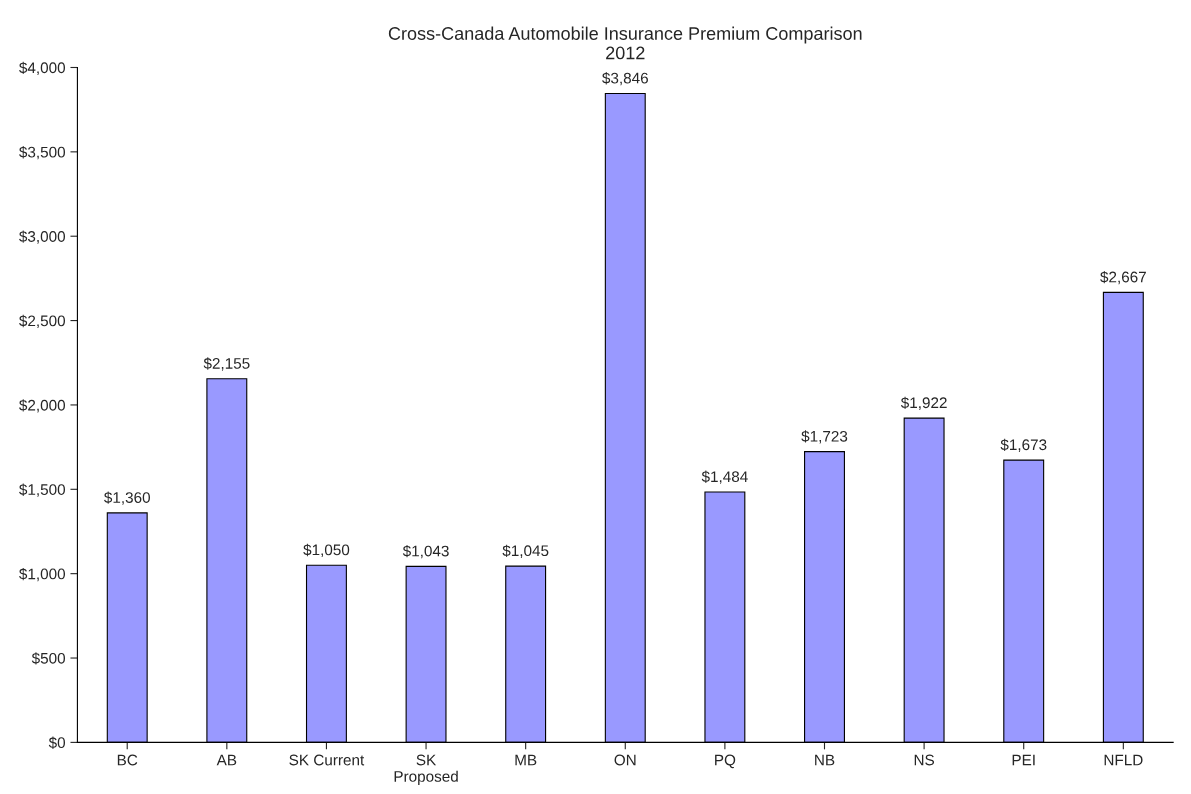  What do you see at coordinates (824, 437) in the screenshot?
I see `data-label: $1,723` at bounding box center [824, 437].